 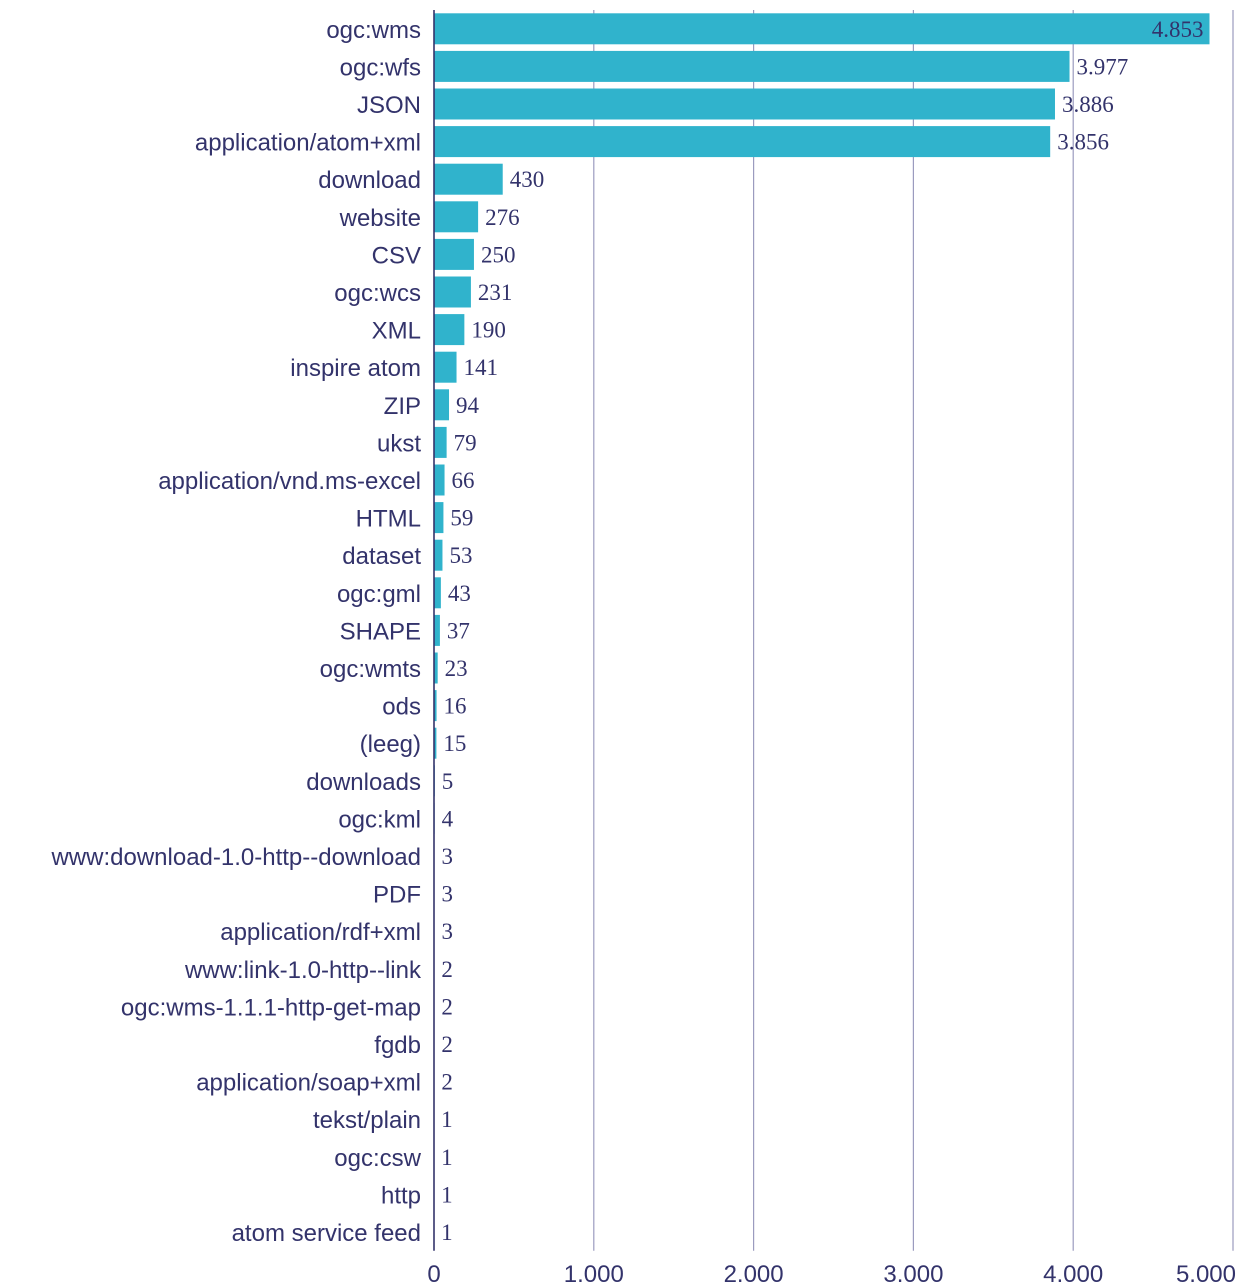 What do you see at coordinates (458, 630) in the screenshot?
I see `value-label: 37` at bounding box center [458, 630].